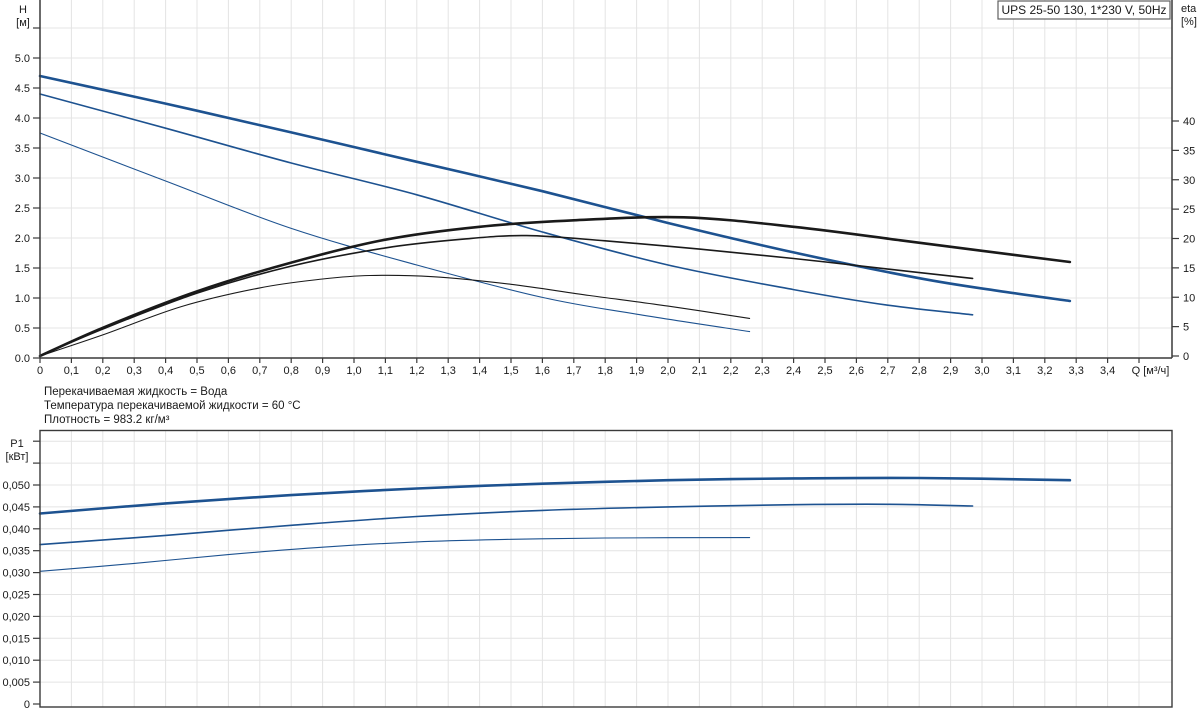 The width and height of the screenshot is (1200, 723). What do you see at coordinates (22, 299) in the screenshot?
I see `h-tick-label: 1.0` at bounding box center [22, 299].